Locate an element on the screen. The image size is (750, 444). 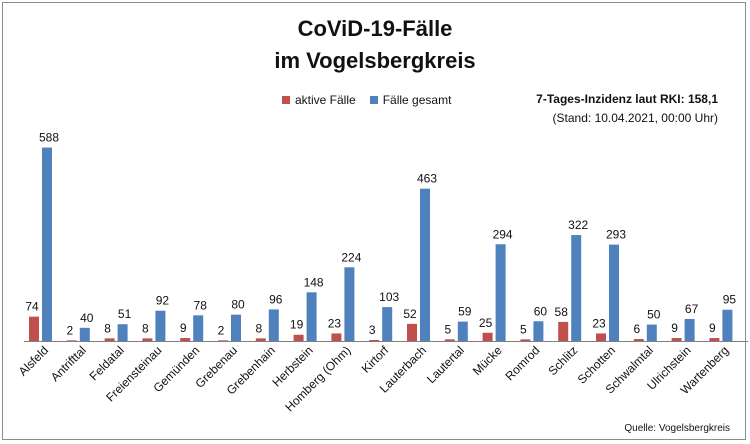
data-label-active: 19 is located at coordinates (297, 325).